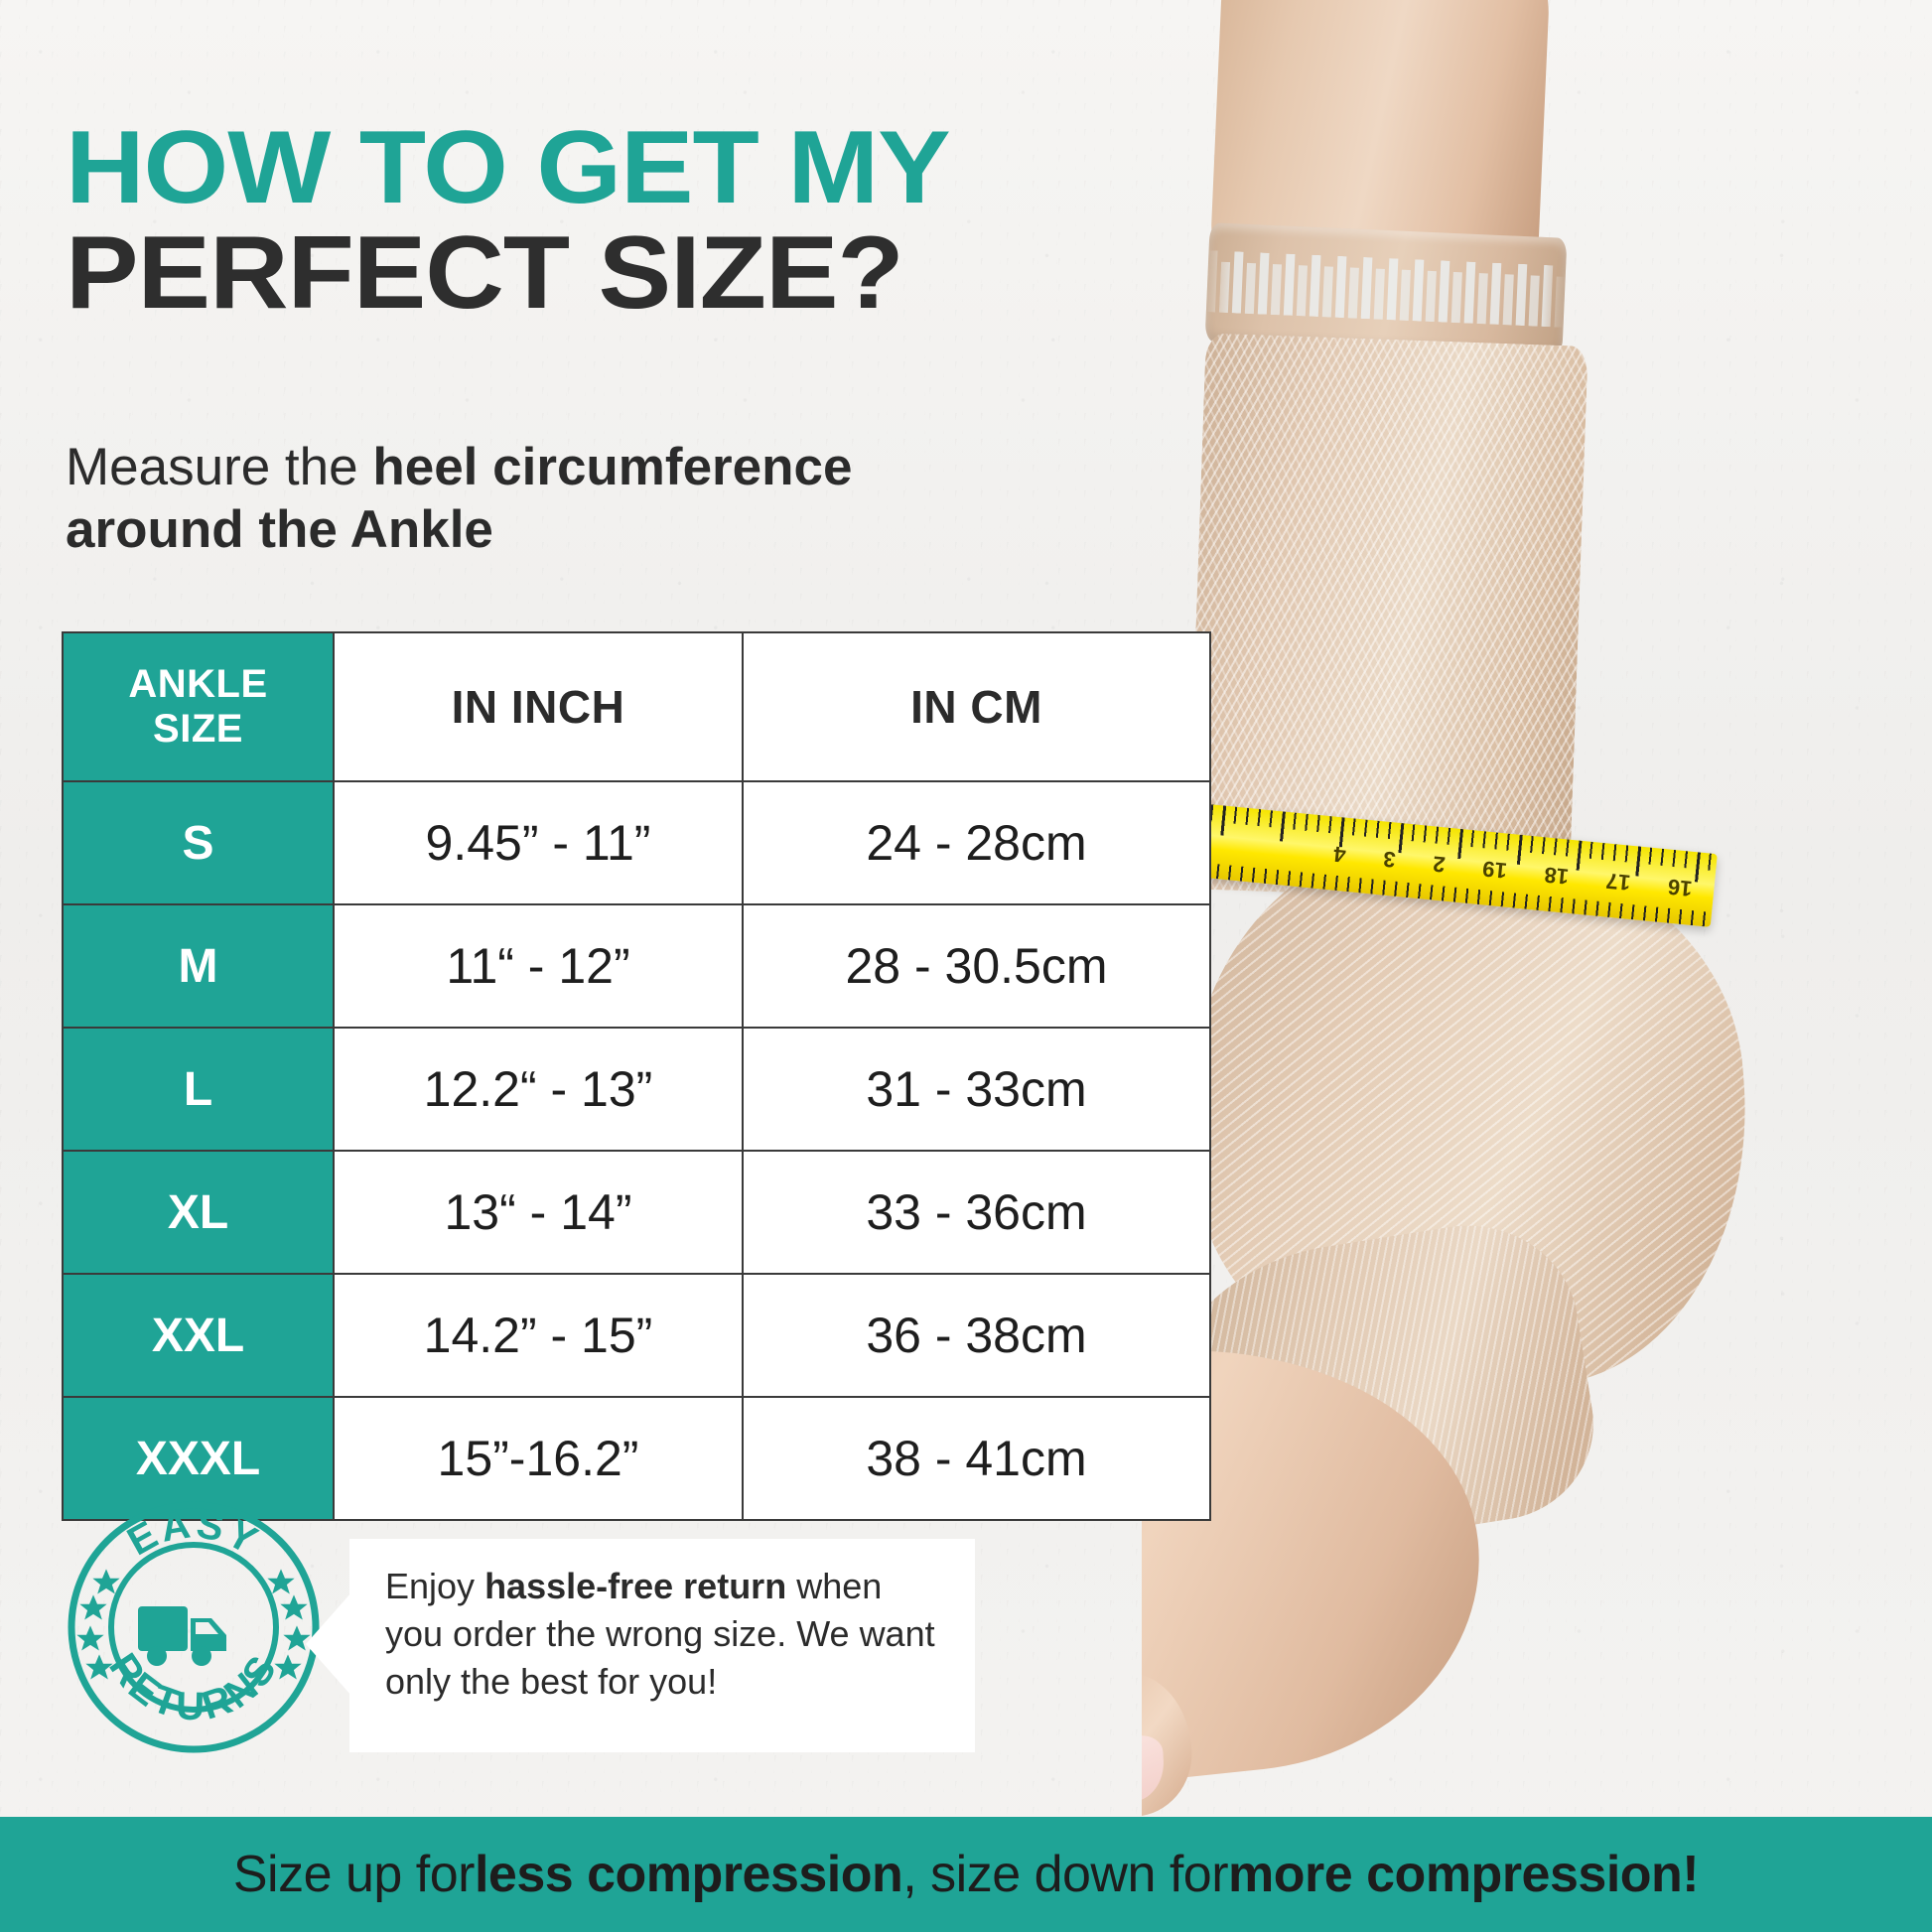  What do you see at coordinates (1557, 876) in the screenshot?
I see `tape-tick-label: 18` at bounding box center [1557, 876].